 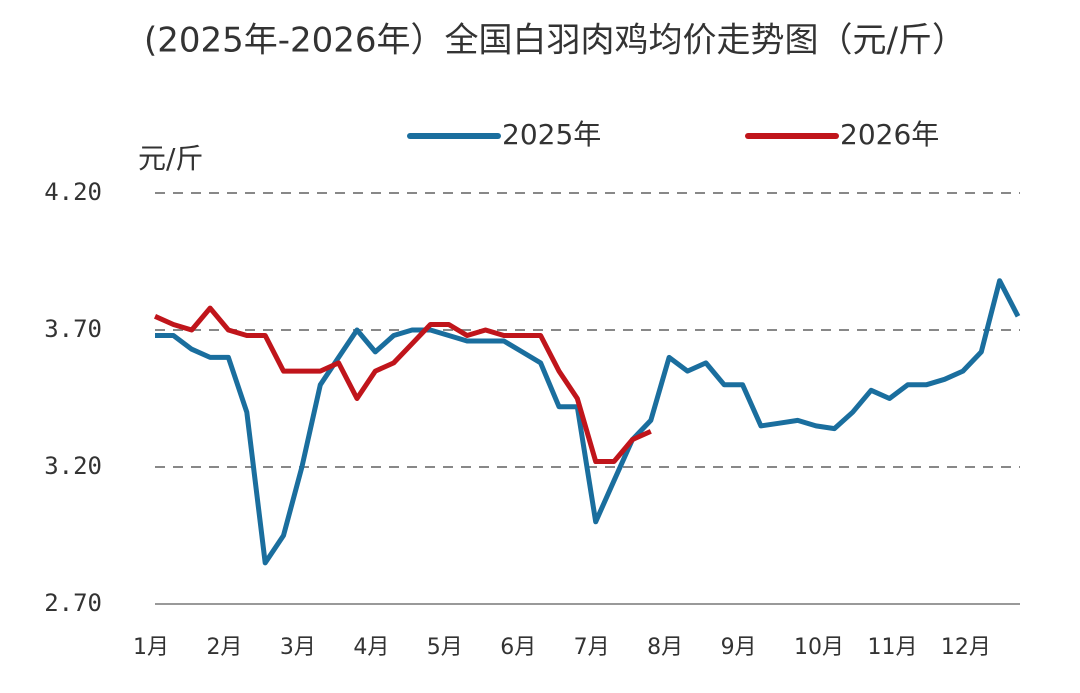 What do you see at coordinates (402, 384) in the screenshot?
I see `series-line` at bounding box center [402, 384].